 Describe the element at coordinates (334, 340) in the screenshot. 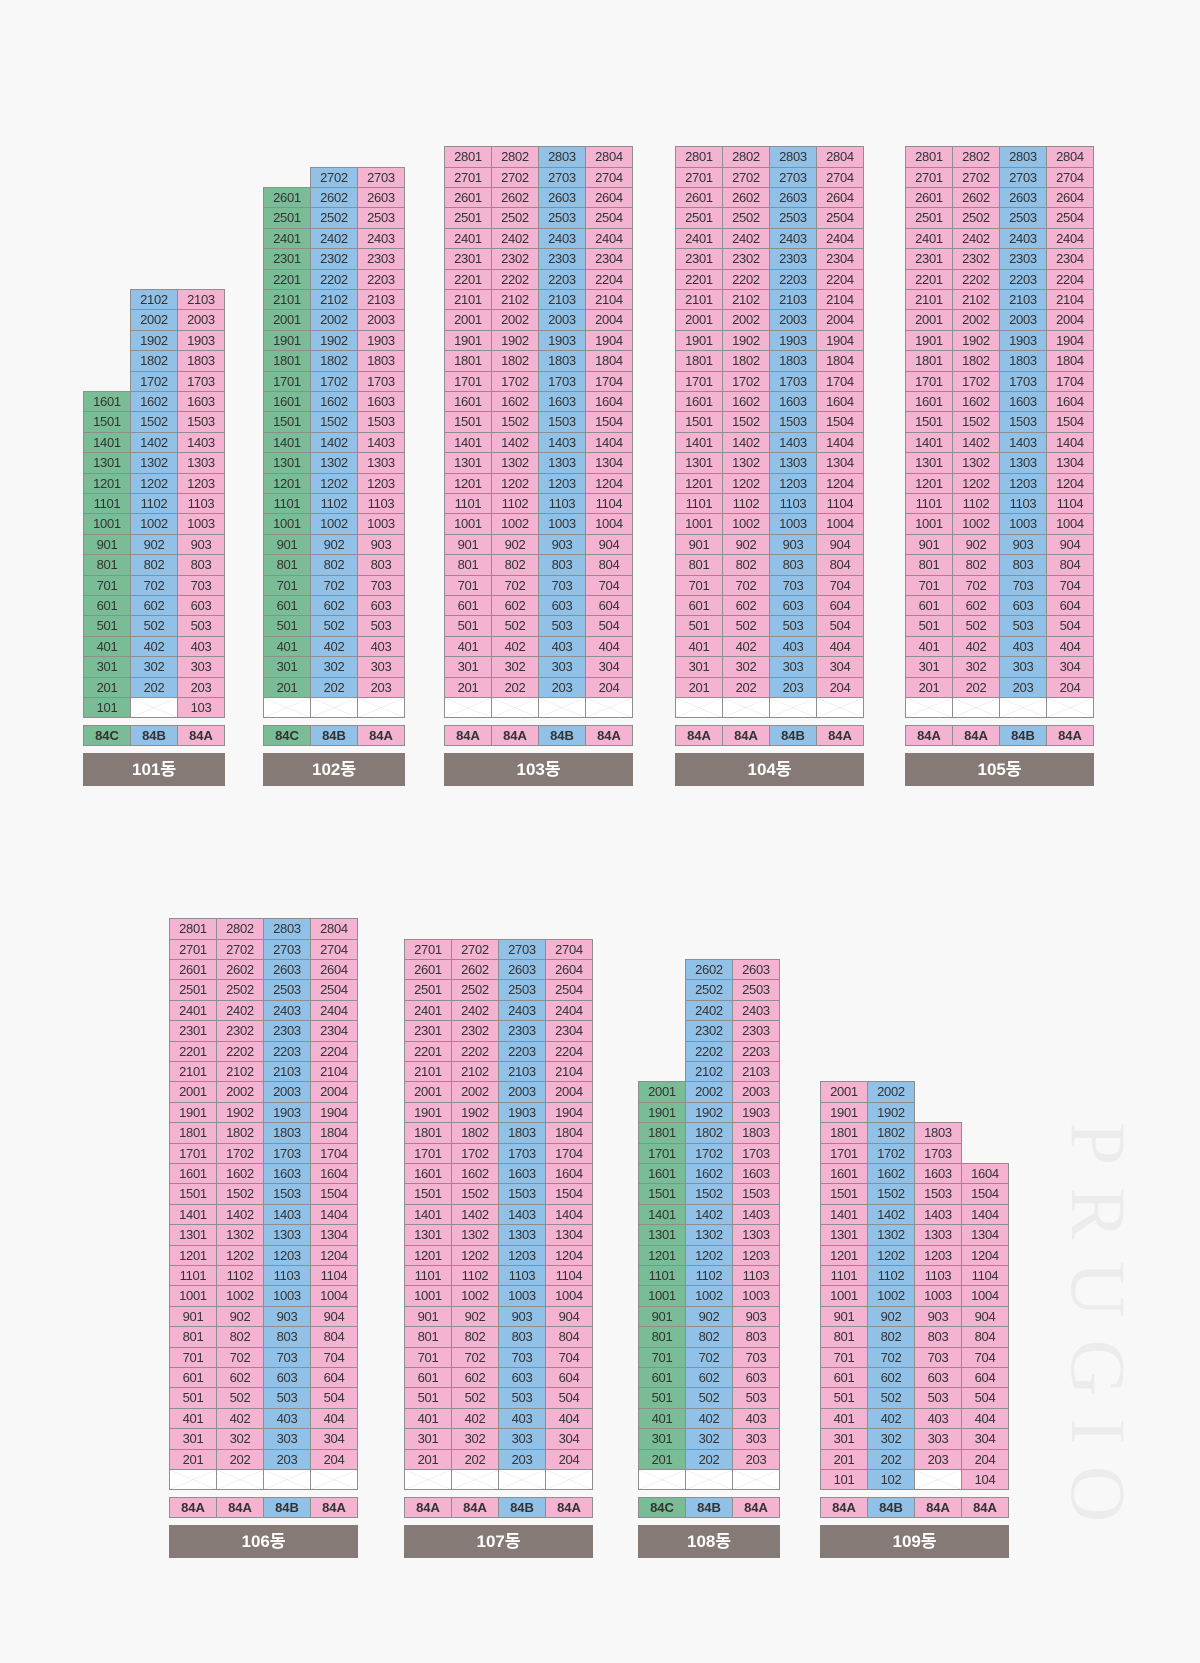

I see `unit-cell: 1902` at that location.